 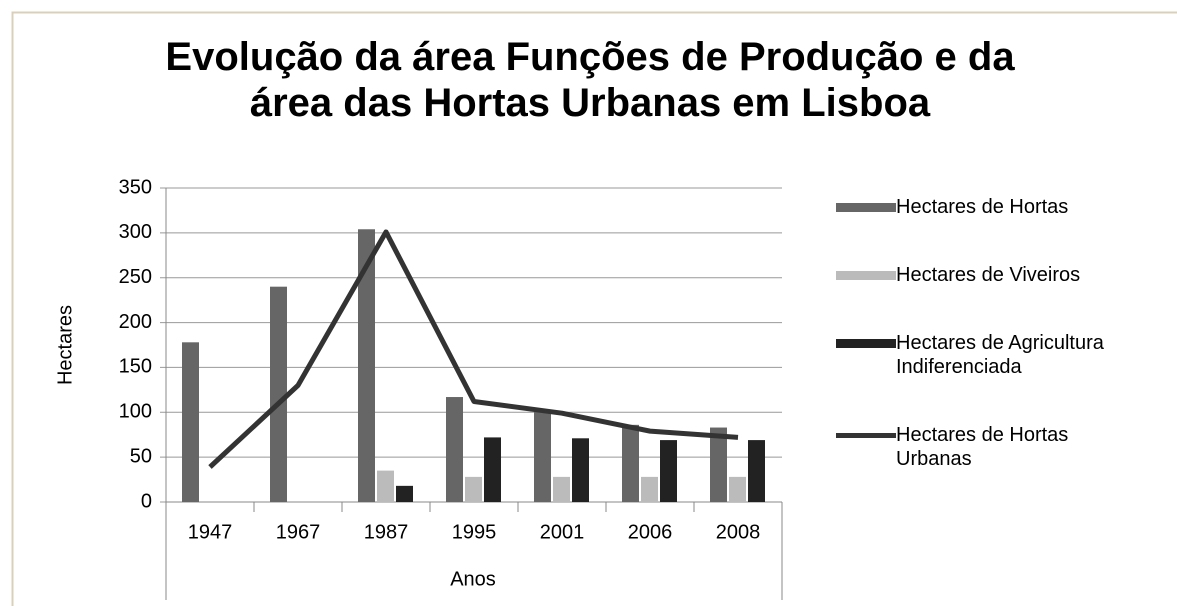 I want to click on y-axis-title: Hectares, so click(x=65, y=345).